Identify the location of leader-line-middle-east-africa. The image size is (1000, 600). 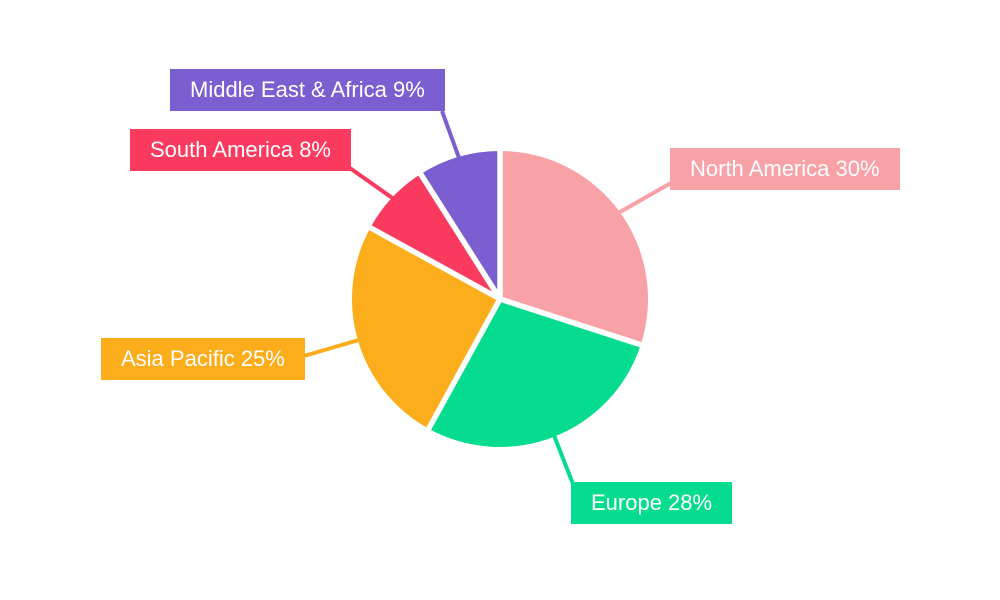
(450, 134).